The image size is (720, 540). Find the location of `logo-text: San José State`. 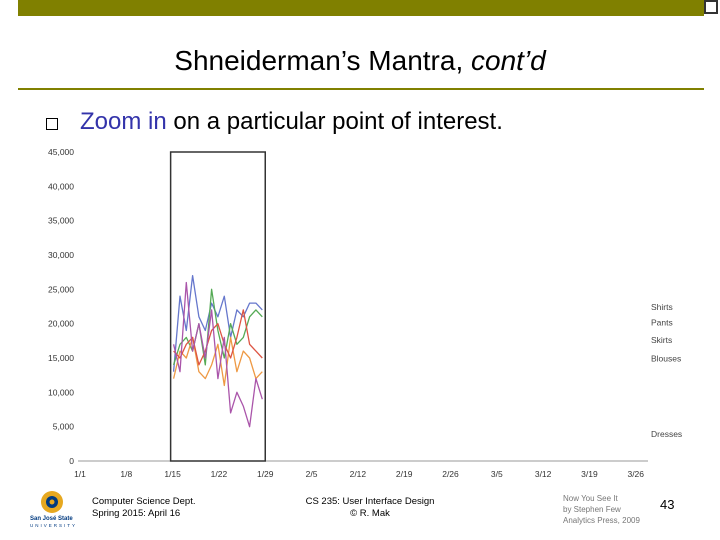

logo-text: San José State is located at coordinates (51, 519).